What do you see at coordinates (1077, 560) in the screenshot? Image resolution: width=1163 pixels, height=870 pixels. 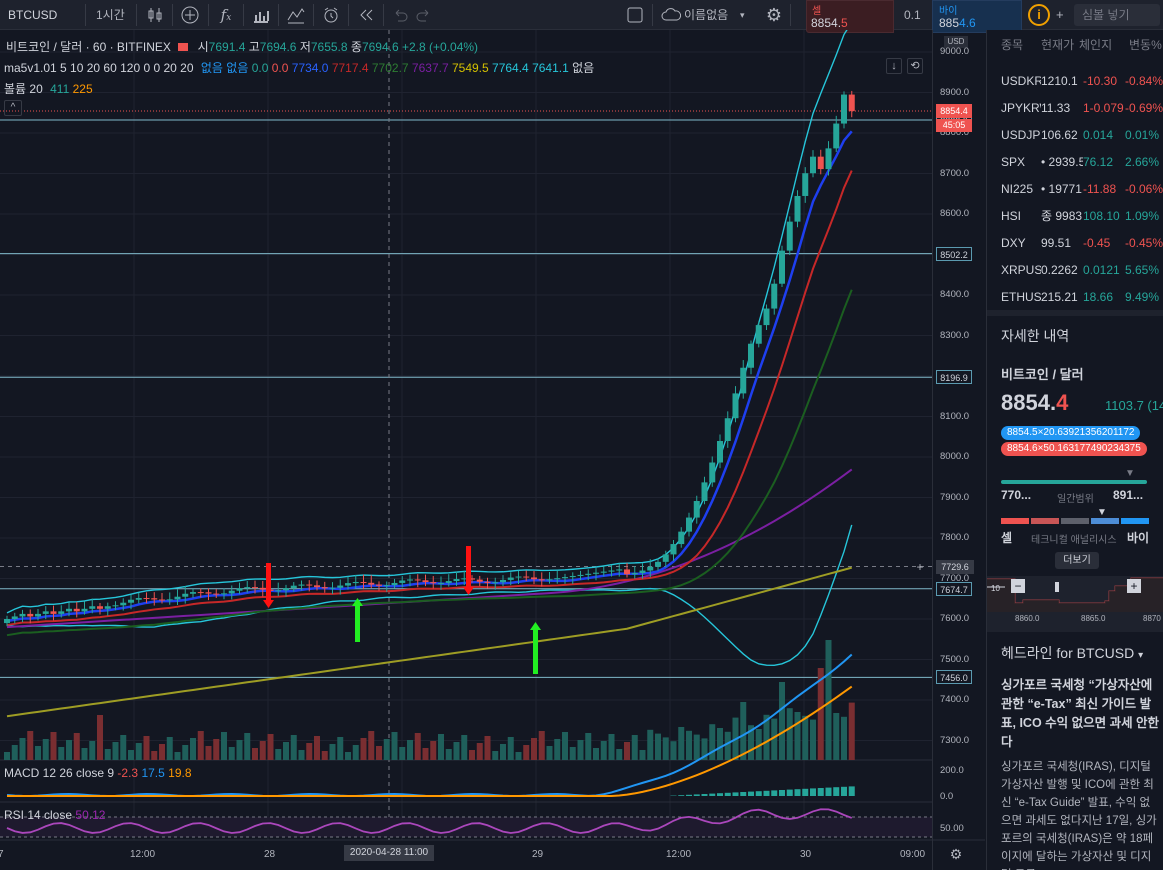 I see `more-button: 더보기` at bounding box center [1077, 560].